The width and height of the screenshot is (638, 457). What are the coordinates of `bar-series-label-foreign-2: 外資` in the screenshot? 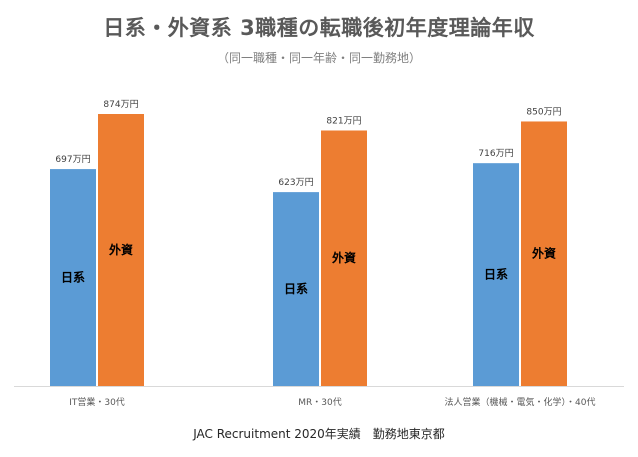 It's located at (544, 253).